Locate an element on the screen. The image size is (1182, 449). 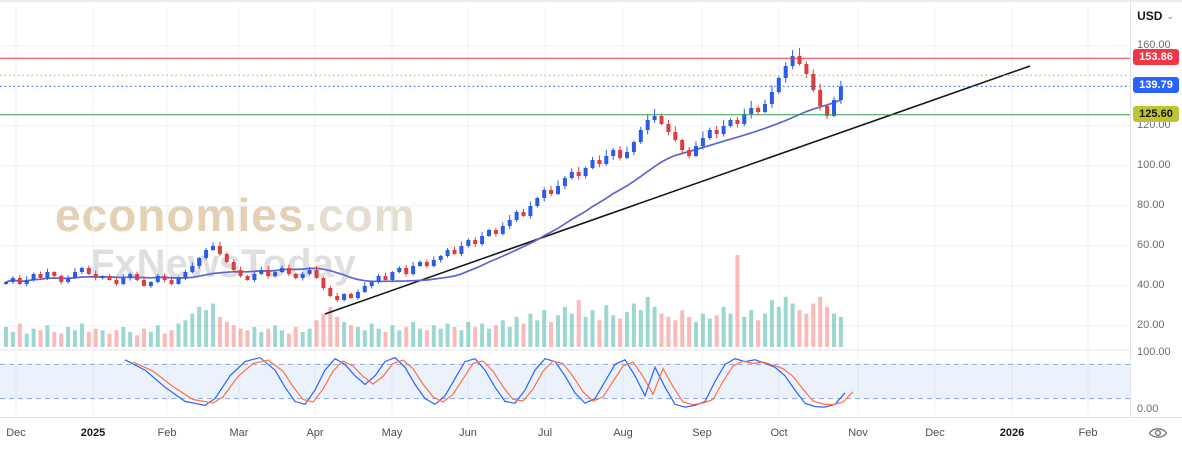
y-axis-label: 120.00 is located at coordinates (1154, 125).